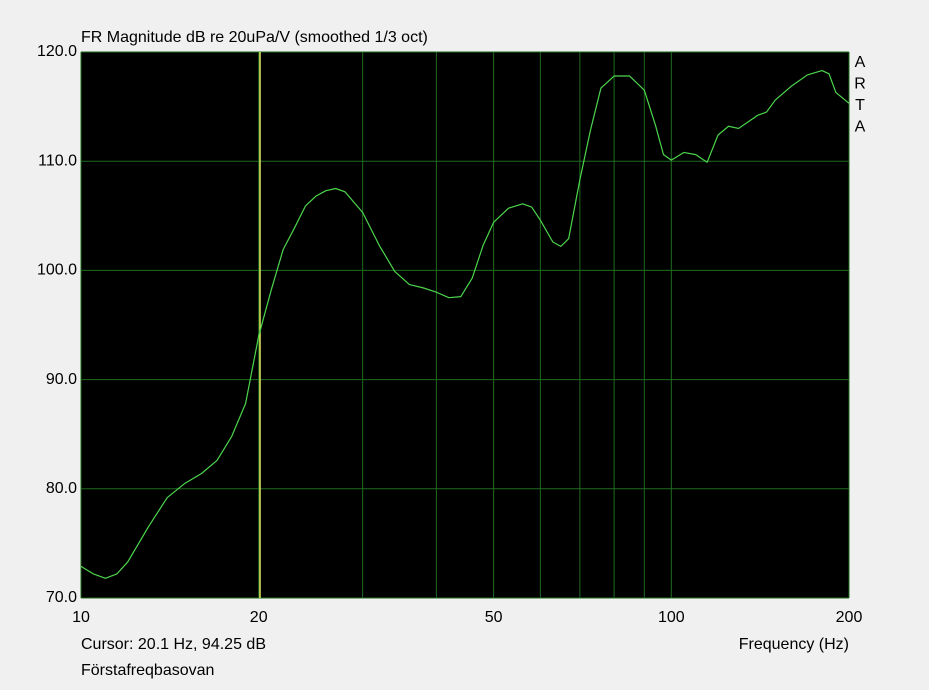 This screenshot has width=929, height=690. What do you see at coordinates (173, 644) in the screenshot?
I see `cursor-readout: Cursor: 20.1 Hz, 94.25 dB` at bounding box center [173, 644].